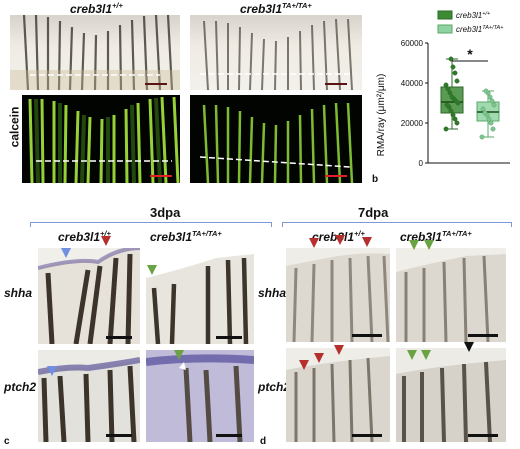 This screenshot has width=520, height=449. What do you see at coordinates (151, 224) in the screenshot?
I see `panel-c-bracket` at bounding box center [151, 224].